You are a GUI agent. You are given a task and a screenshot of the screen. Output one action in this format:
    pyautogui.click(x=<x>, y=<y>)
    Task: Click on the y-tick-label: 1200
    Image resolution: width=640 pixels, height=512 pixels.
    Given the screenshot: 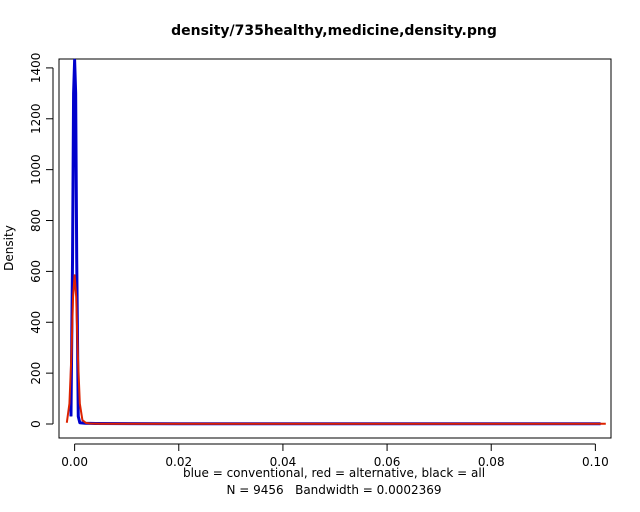 What is the action you would take?
    pyautogui.click(x=36, y=119)
    